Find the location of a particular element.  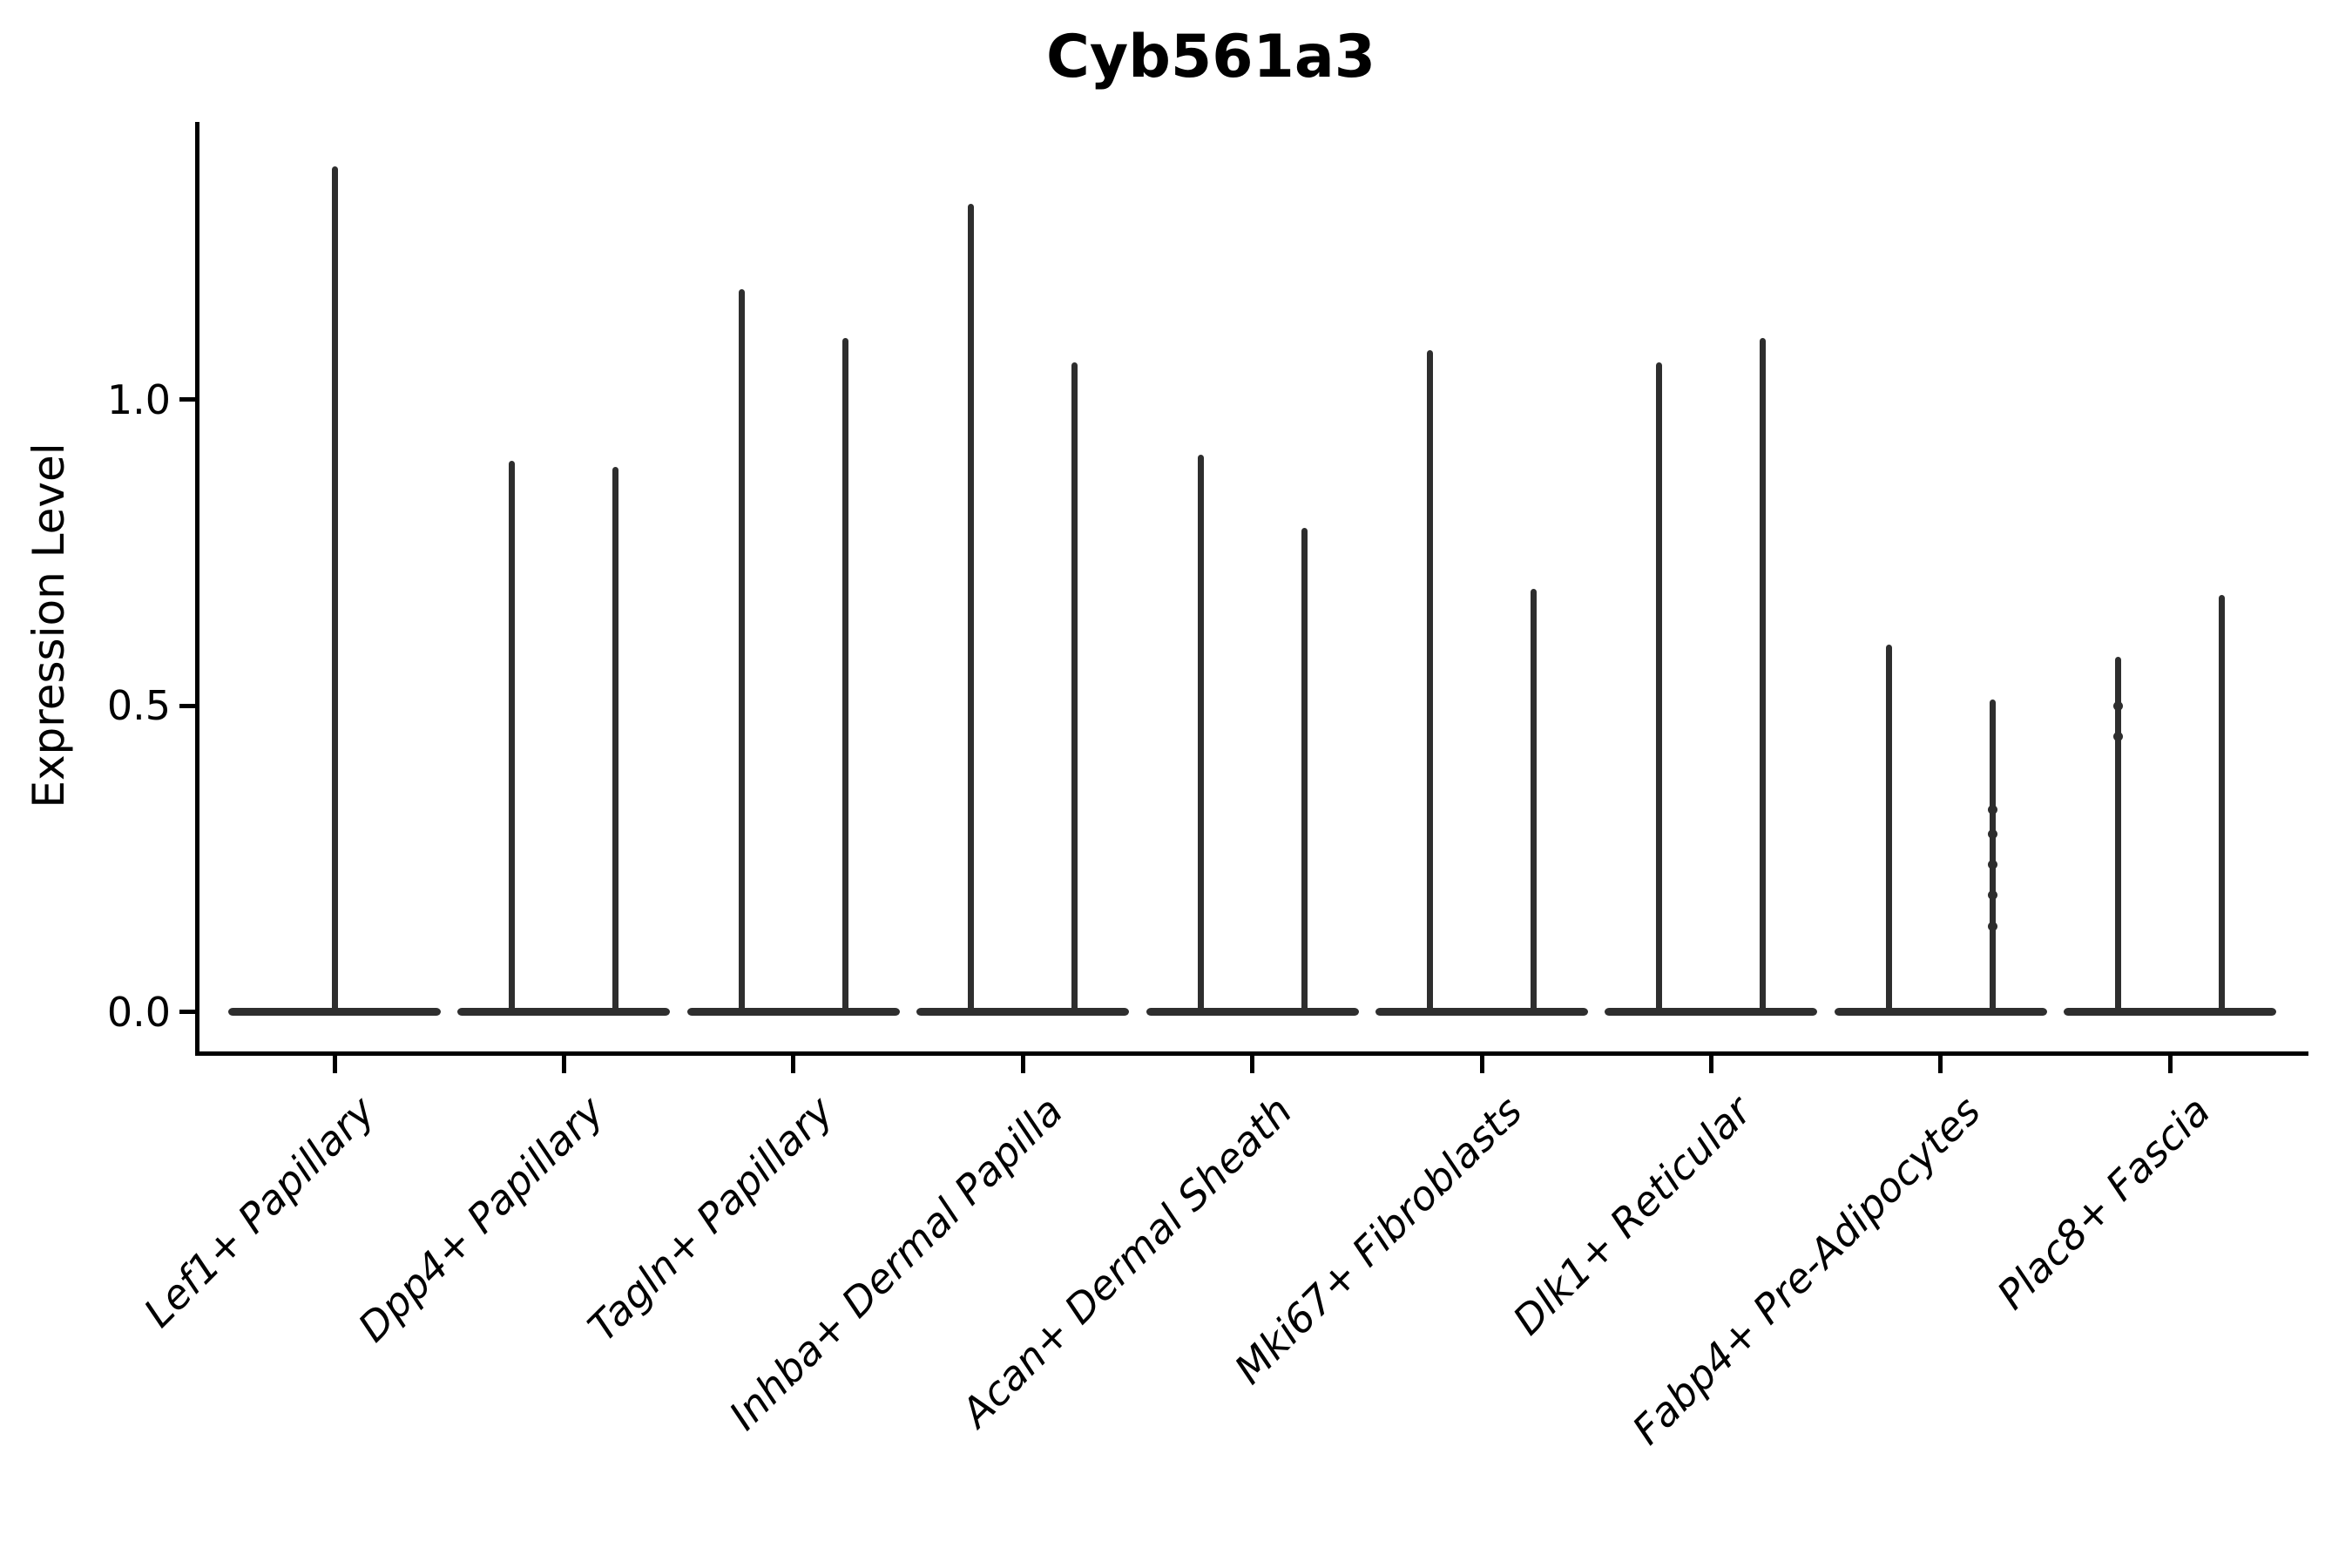

y-tick-label: 0.5 is located at coordinates (138, 705).